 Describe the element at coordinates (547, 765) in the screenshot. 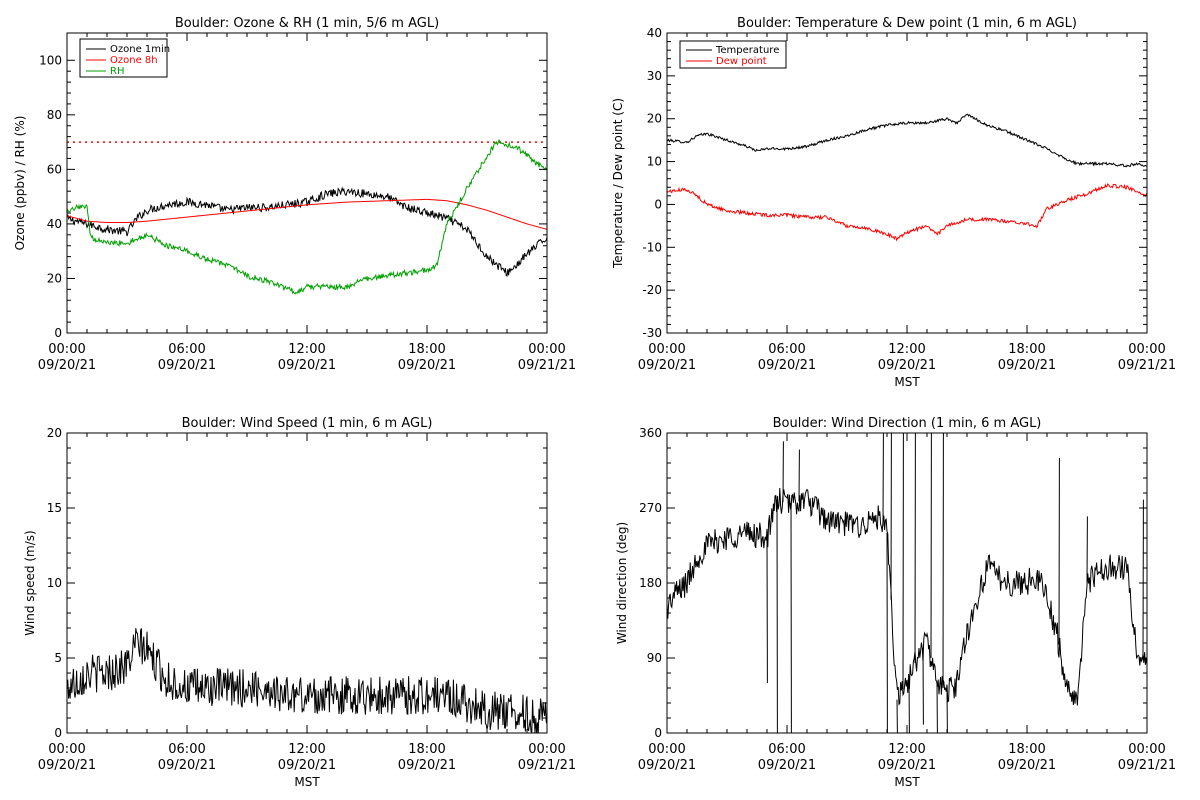

I see `wind_speed-x-tick-date: 09/21/21` at that location.